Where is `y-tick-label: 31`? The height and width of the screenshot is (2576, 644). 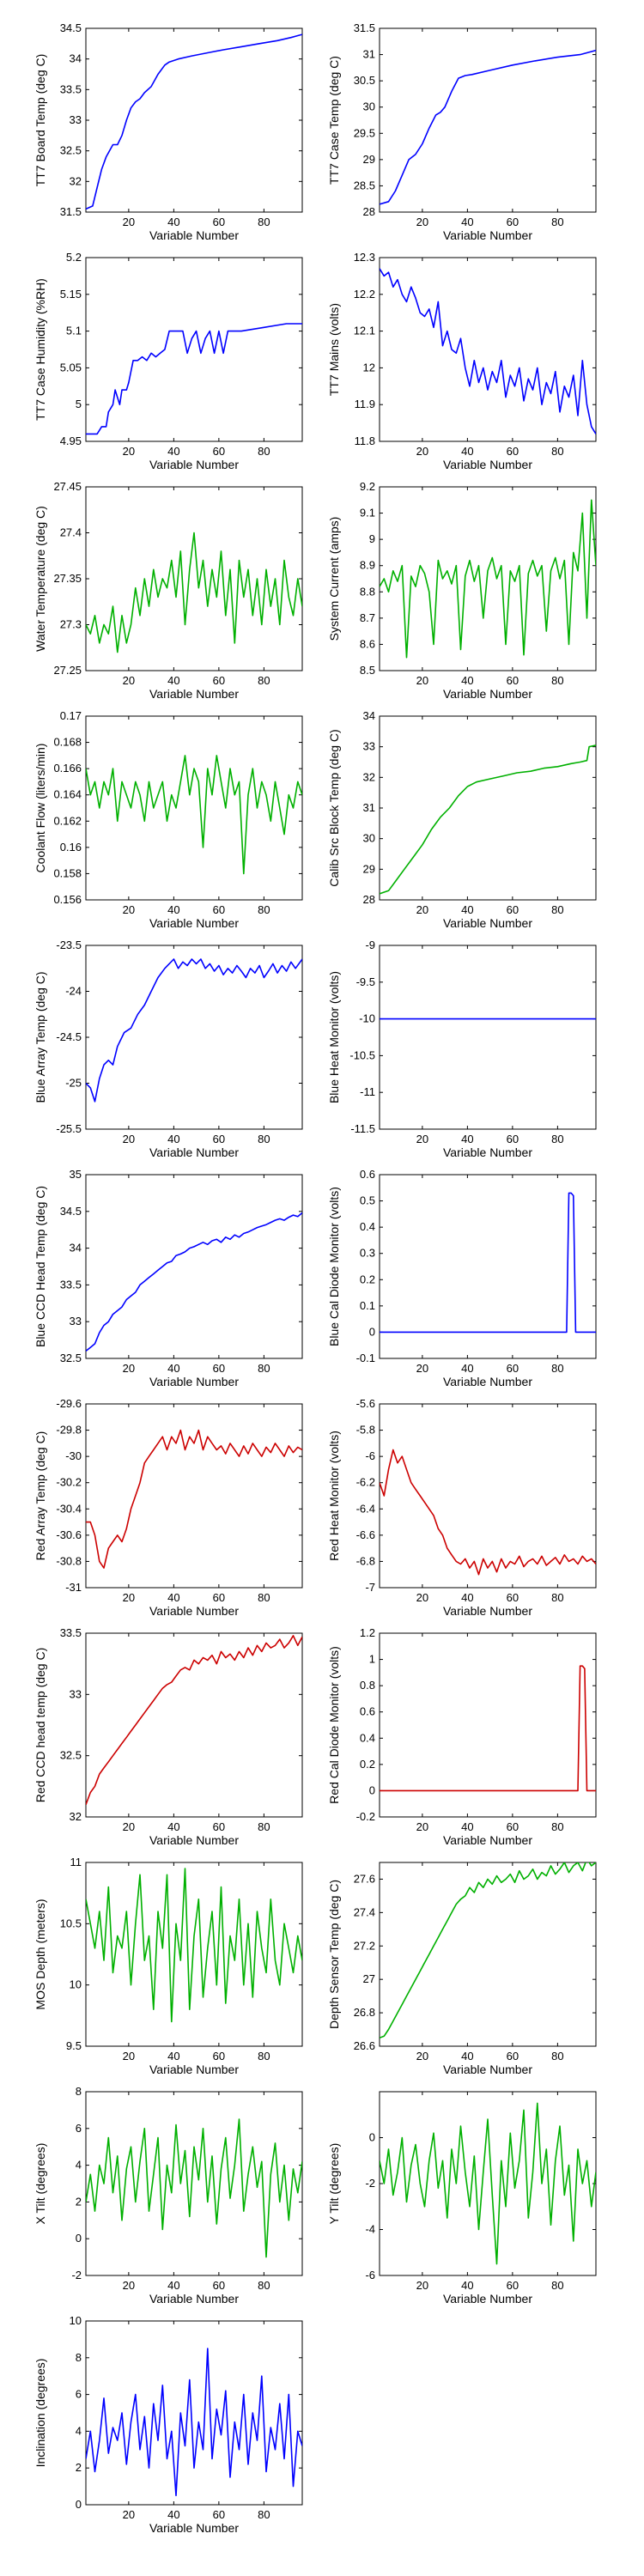
y-tick-label: 31 is located at coordinates (369, 808).